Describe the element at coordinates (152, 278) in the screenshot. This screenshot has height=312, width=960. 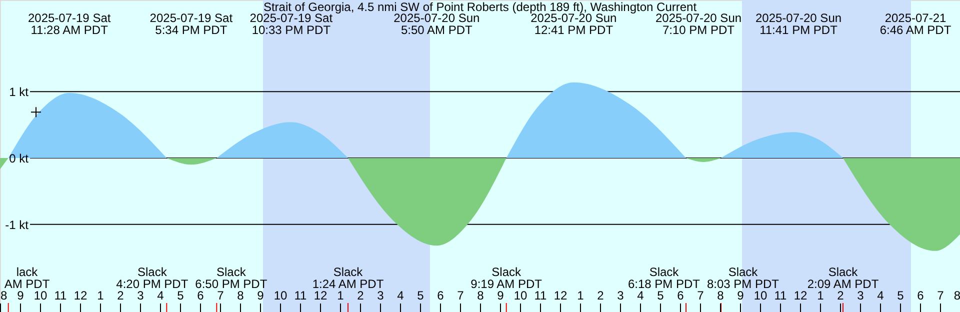
I see `annotation: Slack 4:20 PM PDT` at that location.